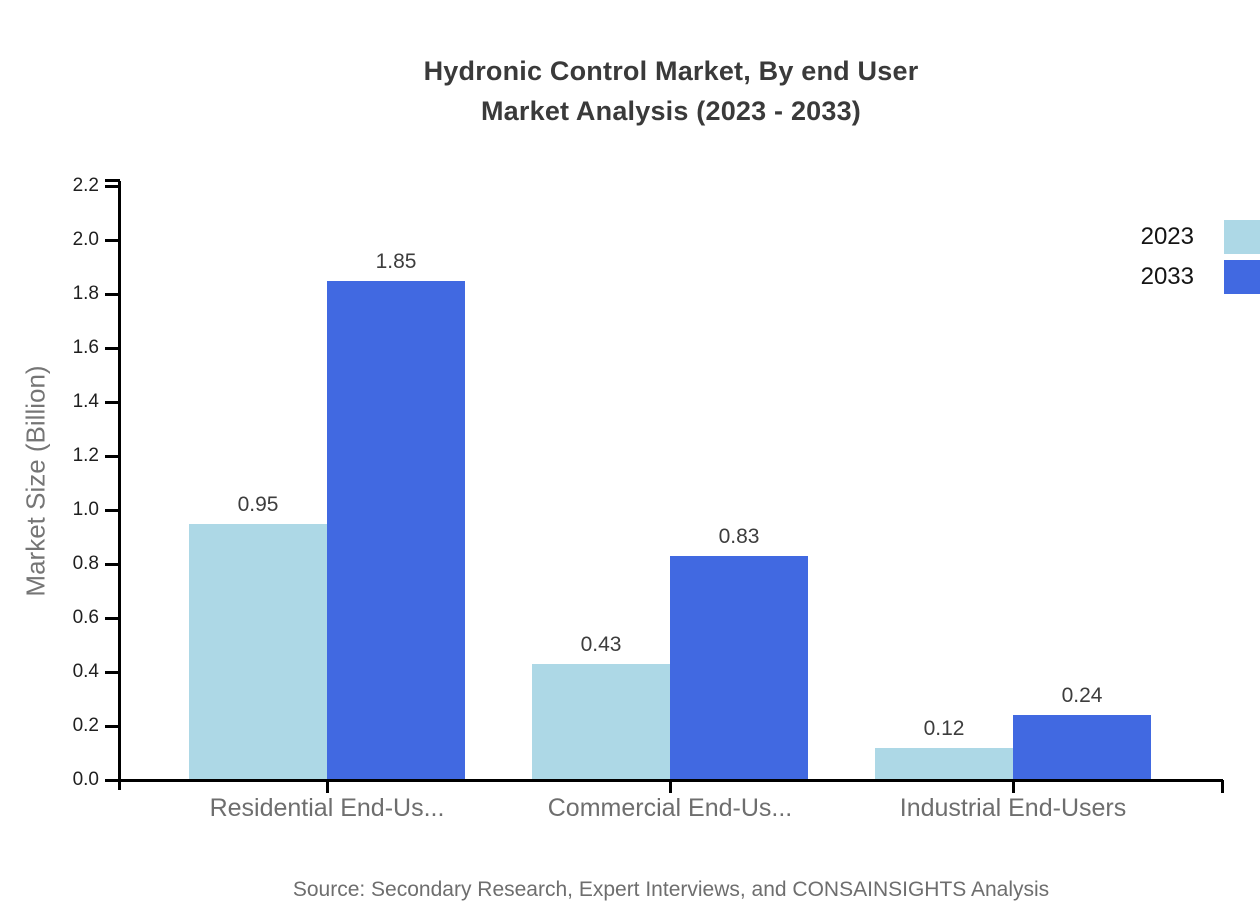 The image size is (1260, 920). Describe the element at coordinates (1222, 786) in the screenshot. I see `x-axis-end-tick` at that location.